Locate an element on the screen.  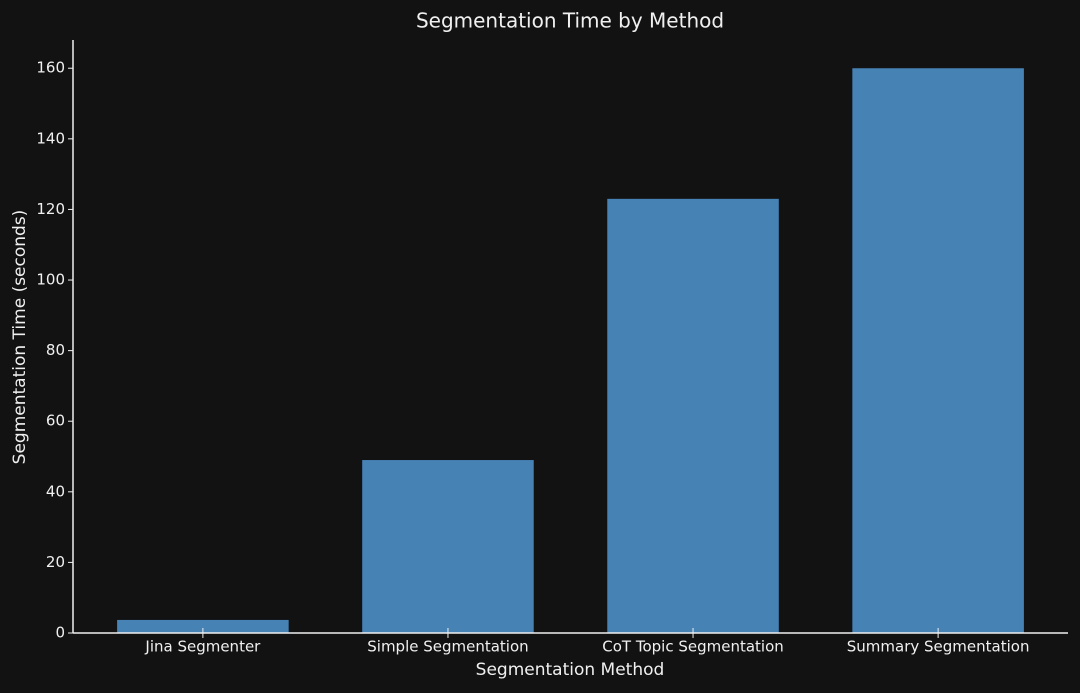
y-tick-label: 100 is located at coordinates (50, 280).